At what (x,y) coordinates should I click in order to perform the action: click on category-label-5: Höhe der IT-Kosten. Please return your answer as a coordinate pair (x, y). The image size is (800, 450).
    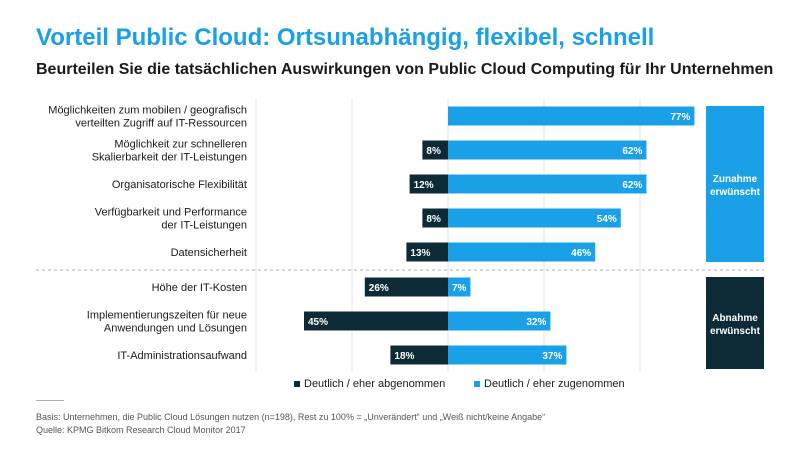
    Looking at the image, I should click on (199, 288).